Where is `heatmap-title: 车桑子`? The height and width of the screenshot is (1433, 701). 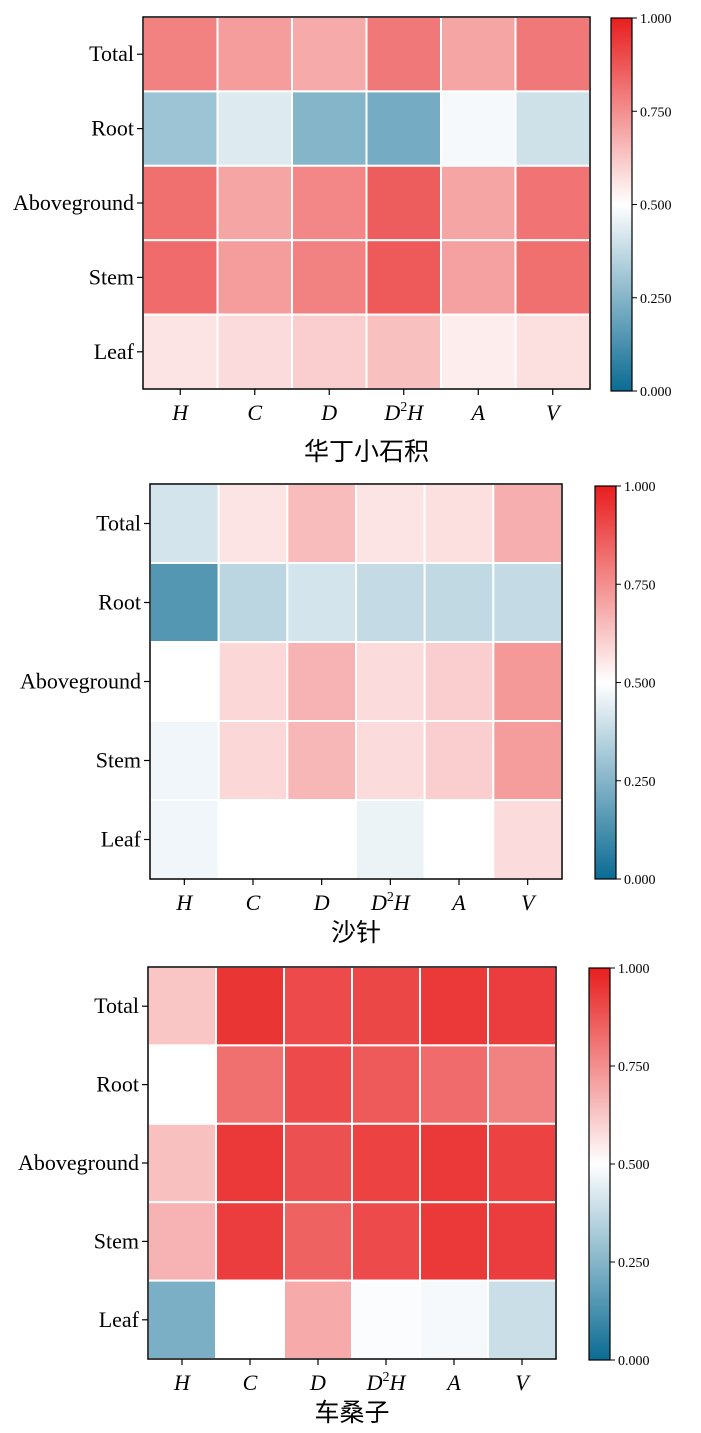 heatmap-title: 车桑子 is located at coordinates (351, 1412).